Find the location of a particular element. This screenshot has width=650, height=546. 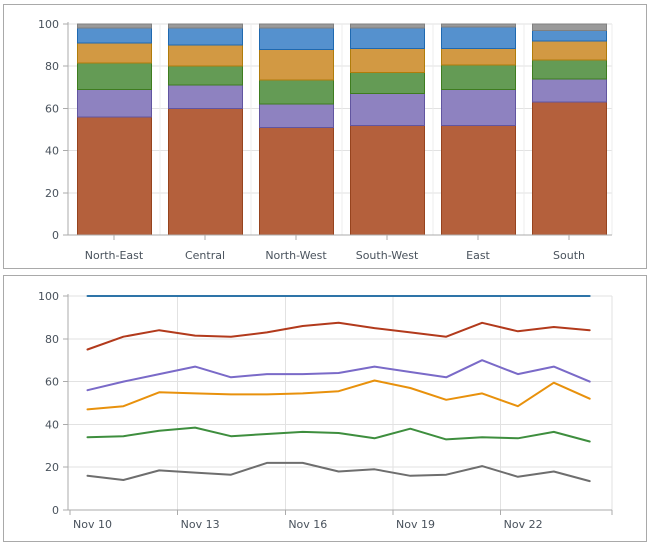

line-series-line-green is located at coordinates (338, 434).